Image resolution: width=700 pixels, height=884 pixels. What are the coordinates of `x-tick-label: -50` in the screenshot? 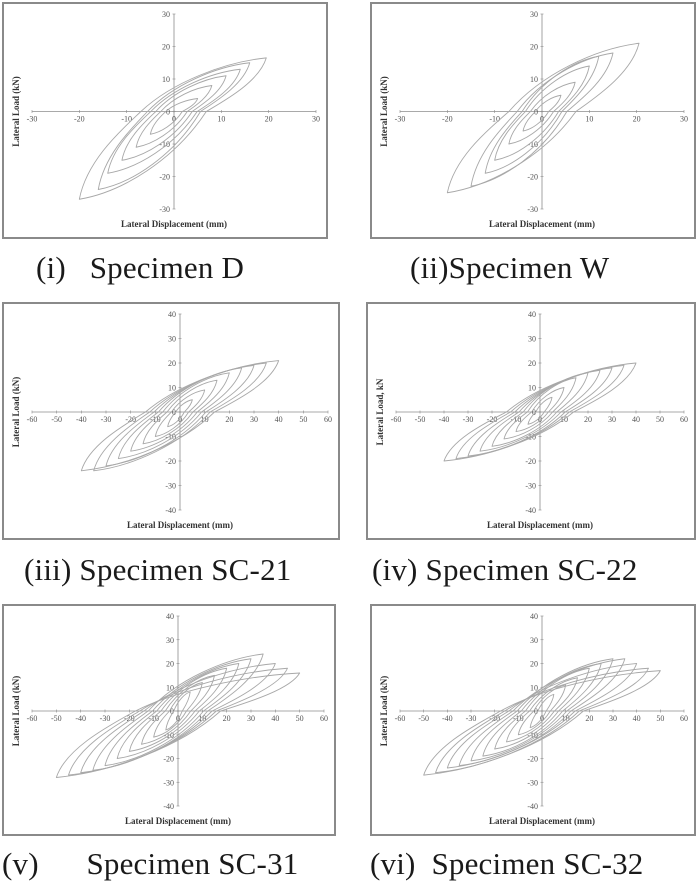 It's located at (56, 718).